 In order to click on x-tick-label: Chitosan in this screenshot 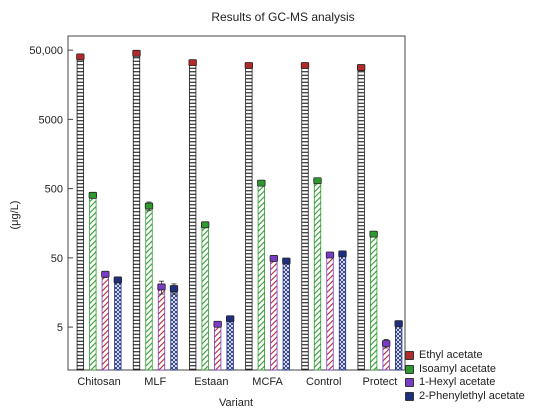, I will do `click(98, 382)`.